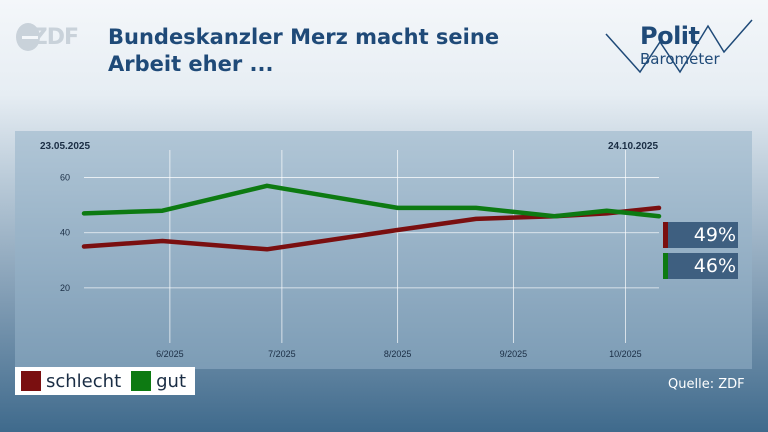 Image resolution: width=768 pixels, height=432 pixels. I want to click on end-value-gut-marker, so click(665, 266).